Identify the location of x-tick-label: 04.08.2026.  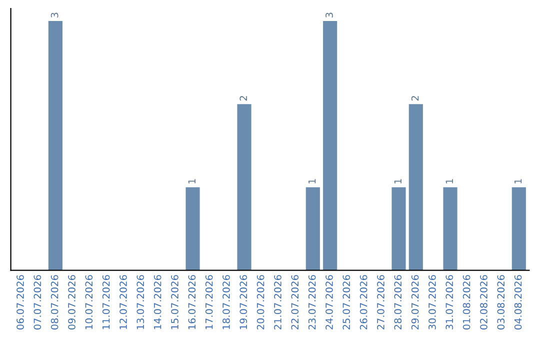
(518, 302).